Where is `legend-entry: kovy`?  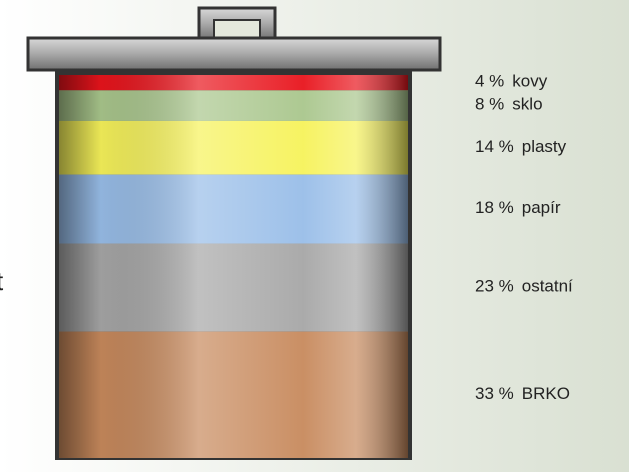 legend-entry: kovy is located at coordinates (529, 81).